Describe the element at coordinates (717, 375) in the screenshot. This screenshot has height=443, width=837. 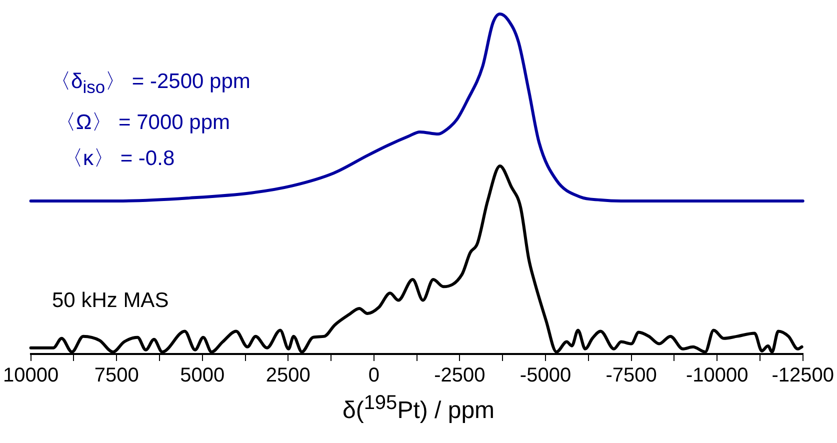
I see `x-tick-label: -10000` at that location.